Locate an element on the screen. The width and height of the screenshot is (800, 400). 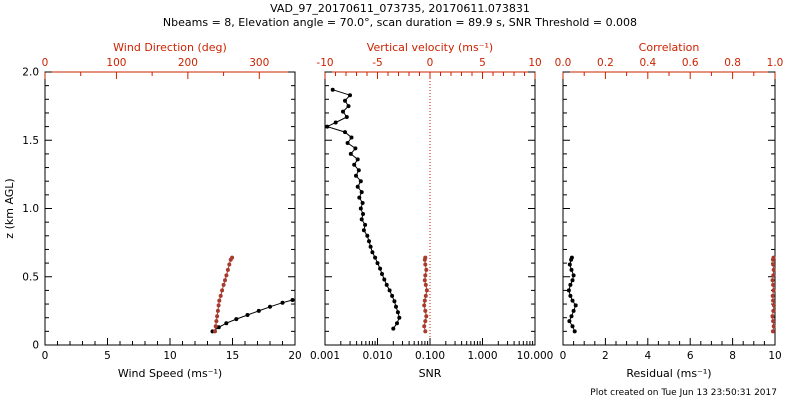
x-tick-label: 1.000 is located at coordinates (482, 356).